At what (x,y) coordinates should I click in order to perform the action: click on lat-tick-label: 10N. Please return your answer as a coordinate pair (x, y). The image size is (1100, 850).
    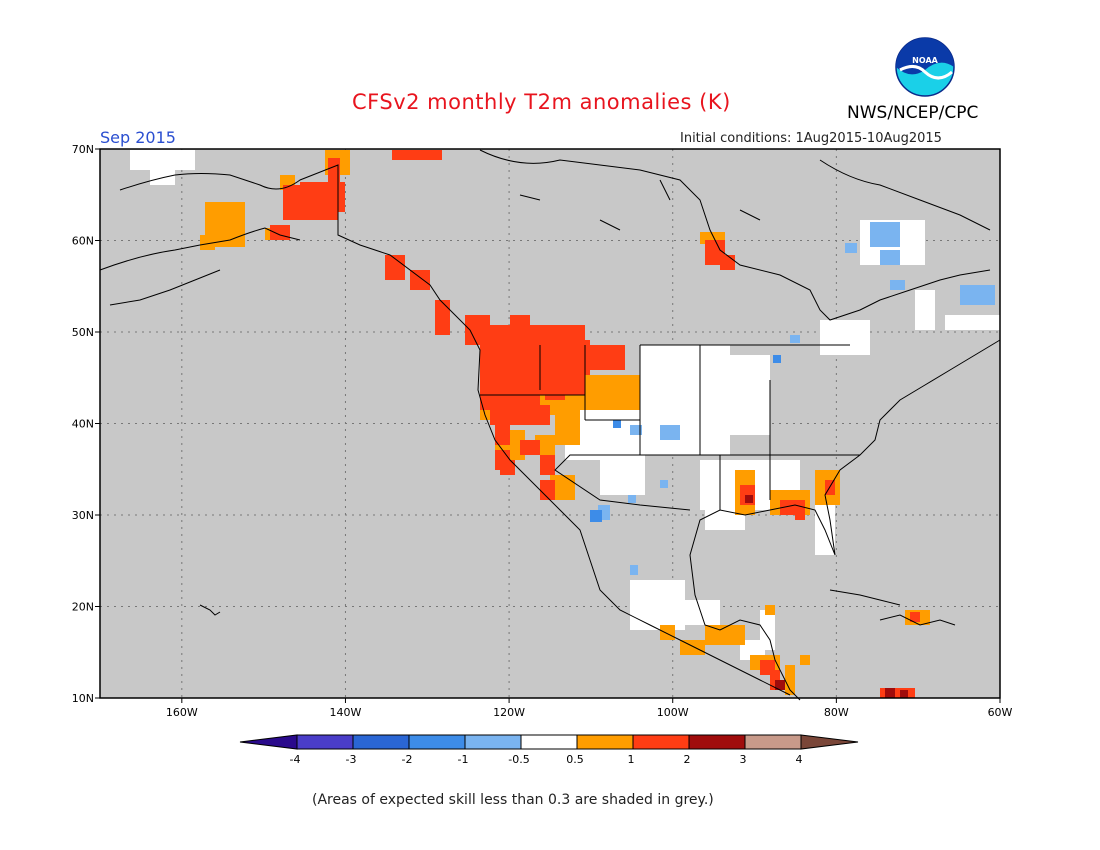
    Looking at the image, I should click on (83, 698).